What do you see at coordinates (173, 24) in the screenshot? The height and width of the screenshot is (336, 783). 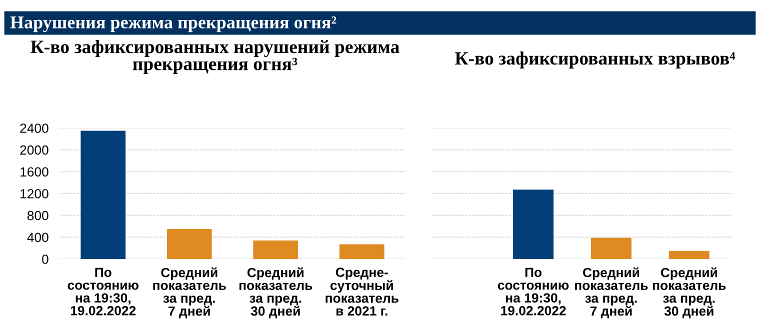 I see `chart-title: Нарушения режима прекращения огня²` at bounding box center [173, 24].